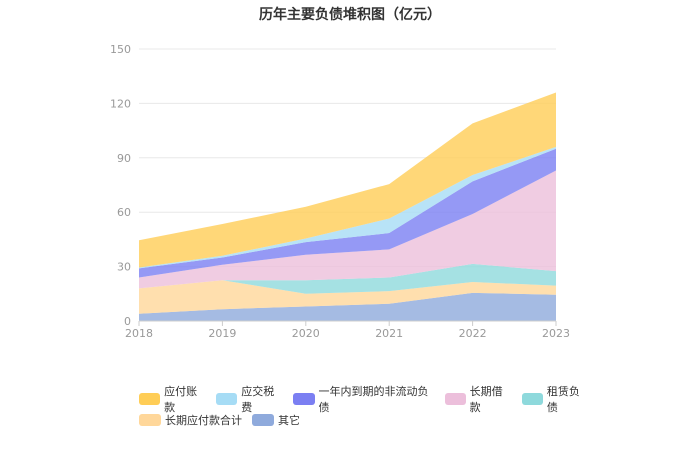 The image size is (700, 473). What do you see at coordinates (556, 333) in the screenshot?
I see `x-tick-label: 2023` at bounding box center [556, 333].